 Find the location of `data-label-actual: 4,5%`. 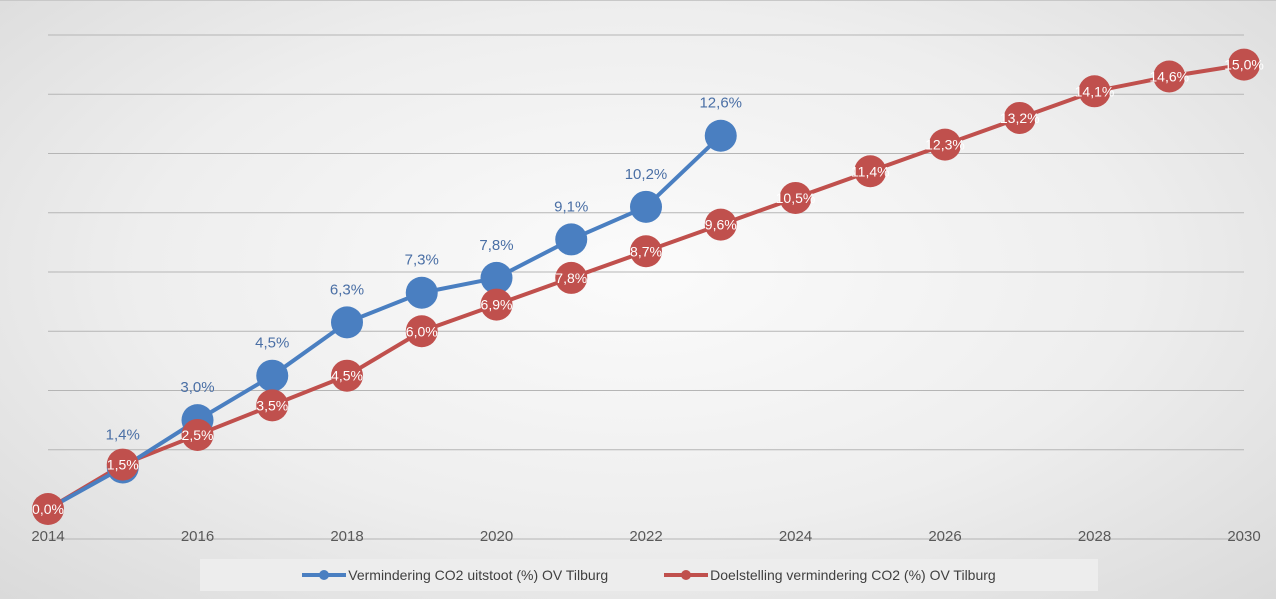

data-label-actual: 4,5% is located at coordinates (272, 343).